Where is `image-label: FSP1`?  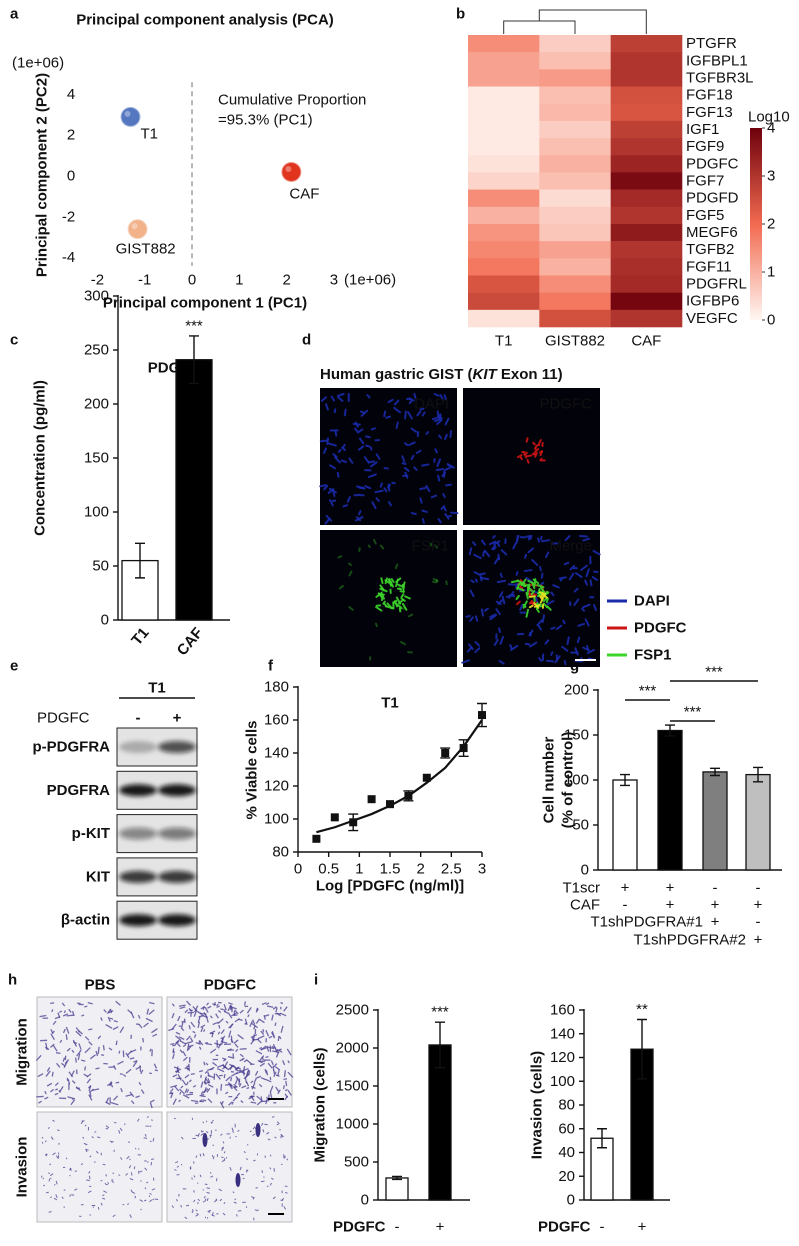
image-label: FSP1 is located at coordinates (430, 546).